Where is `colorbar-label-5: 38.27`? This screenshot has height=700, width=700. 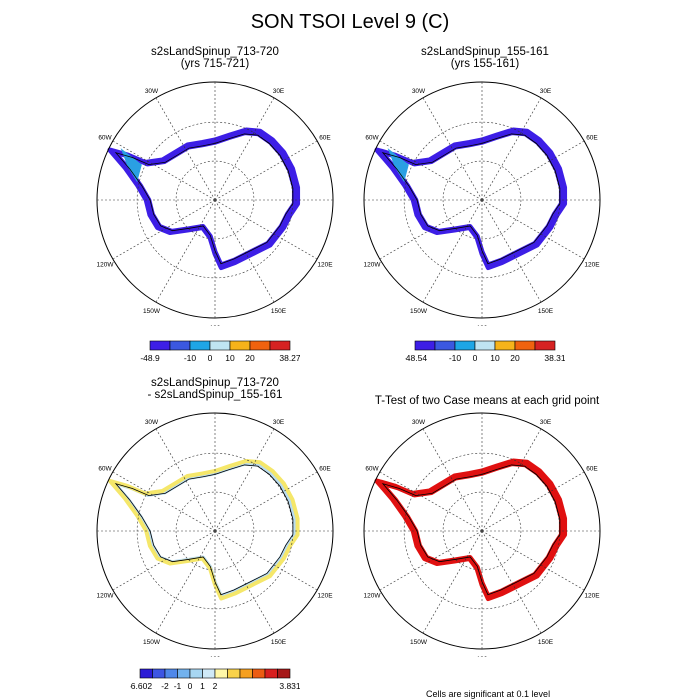
colorbar-label-5: 38.27 is located at coordinates (289, 358).